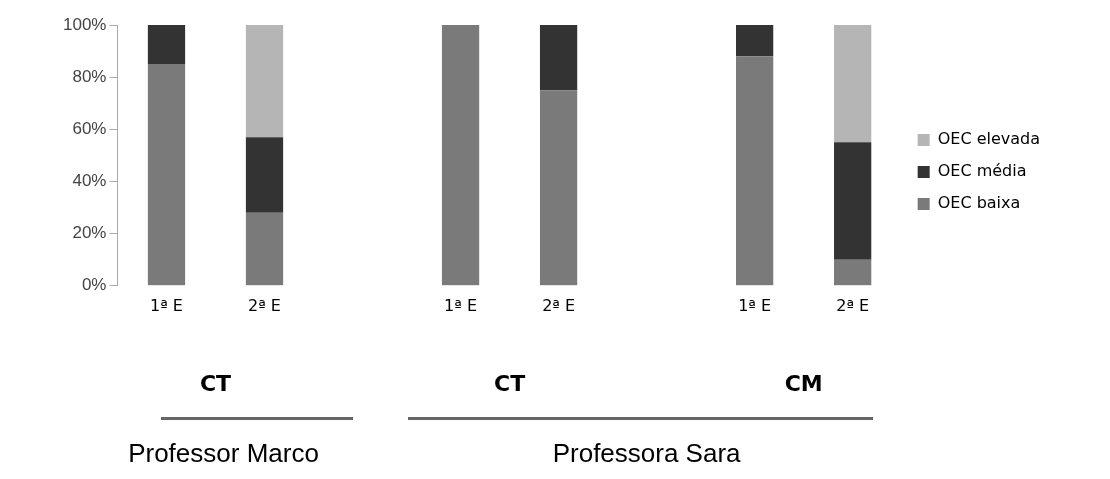 The image size is (1110, 479). Describe the element at coordinates (89, 233) in the screenshot. I see `y-tick-label: 20%` at that location.